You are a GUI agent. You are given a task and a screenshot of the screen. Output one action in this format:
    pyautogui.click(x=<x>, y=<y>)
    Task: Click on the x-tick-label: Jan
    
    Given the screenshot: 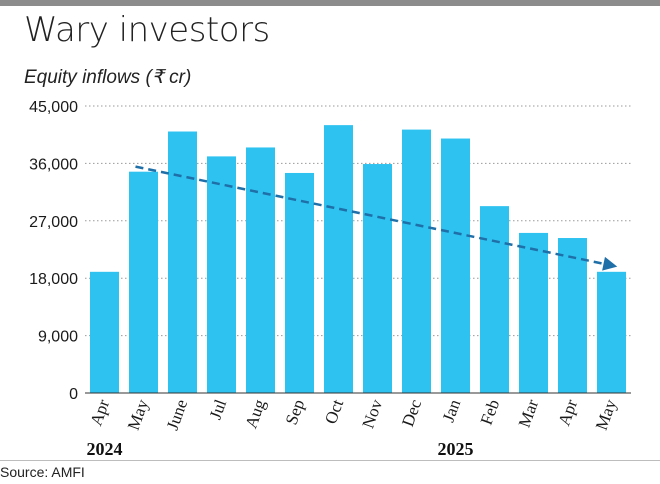 What is the action you would take?
    pyautogui.click(x=452, y=410)
    